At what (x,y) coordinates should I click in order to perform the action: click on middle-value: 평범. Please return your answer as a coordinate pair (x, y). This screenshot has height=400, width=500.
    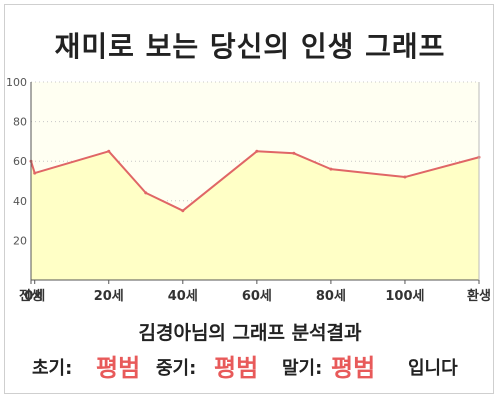
    Looking at the image, I should click on (236, 368).